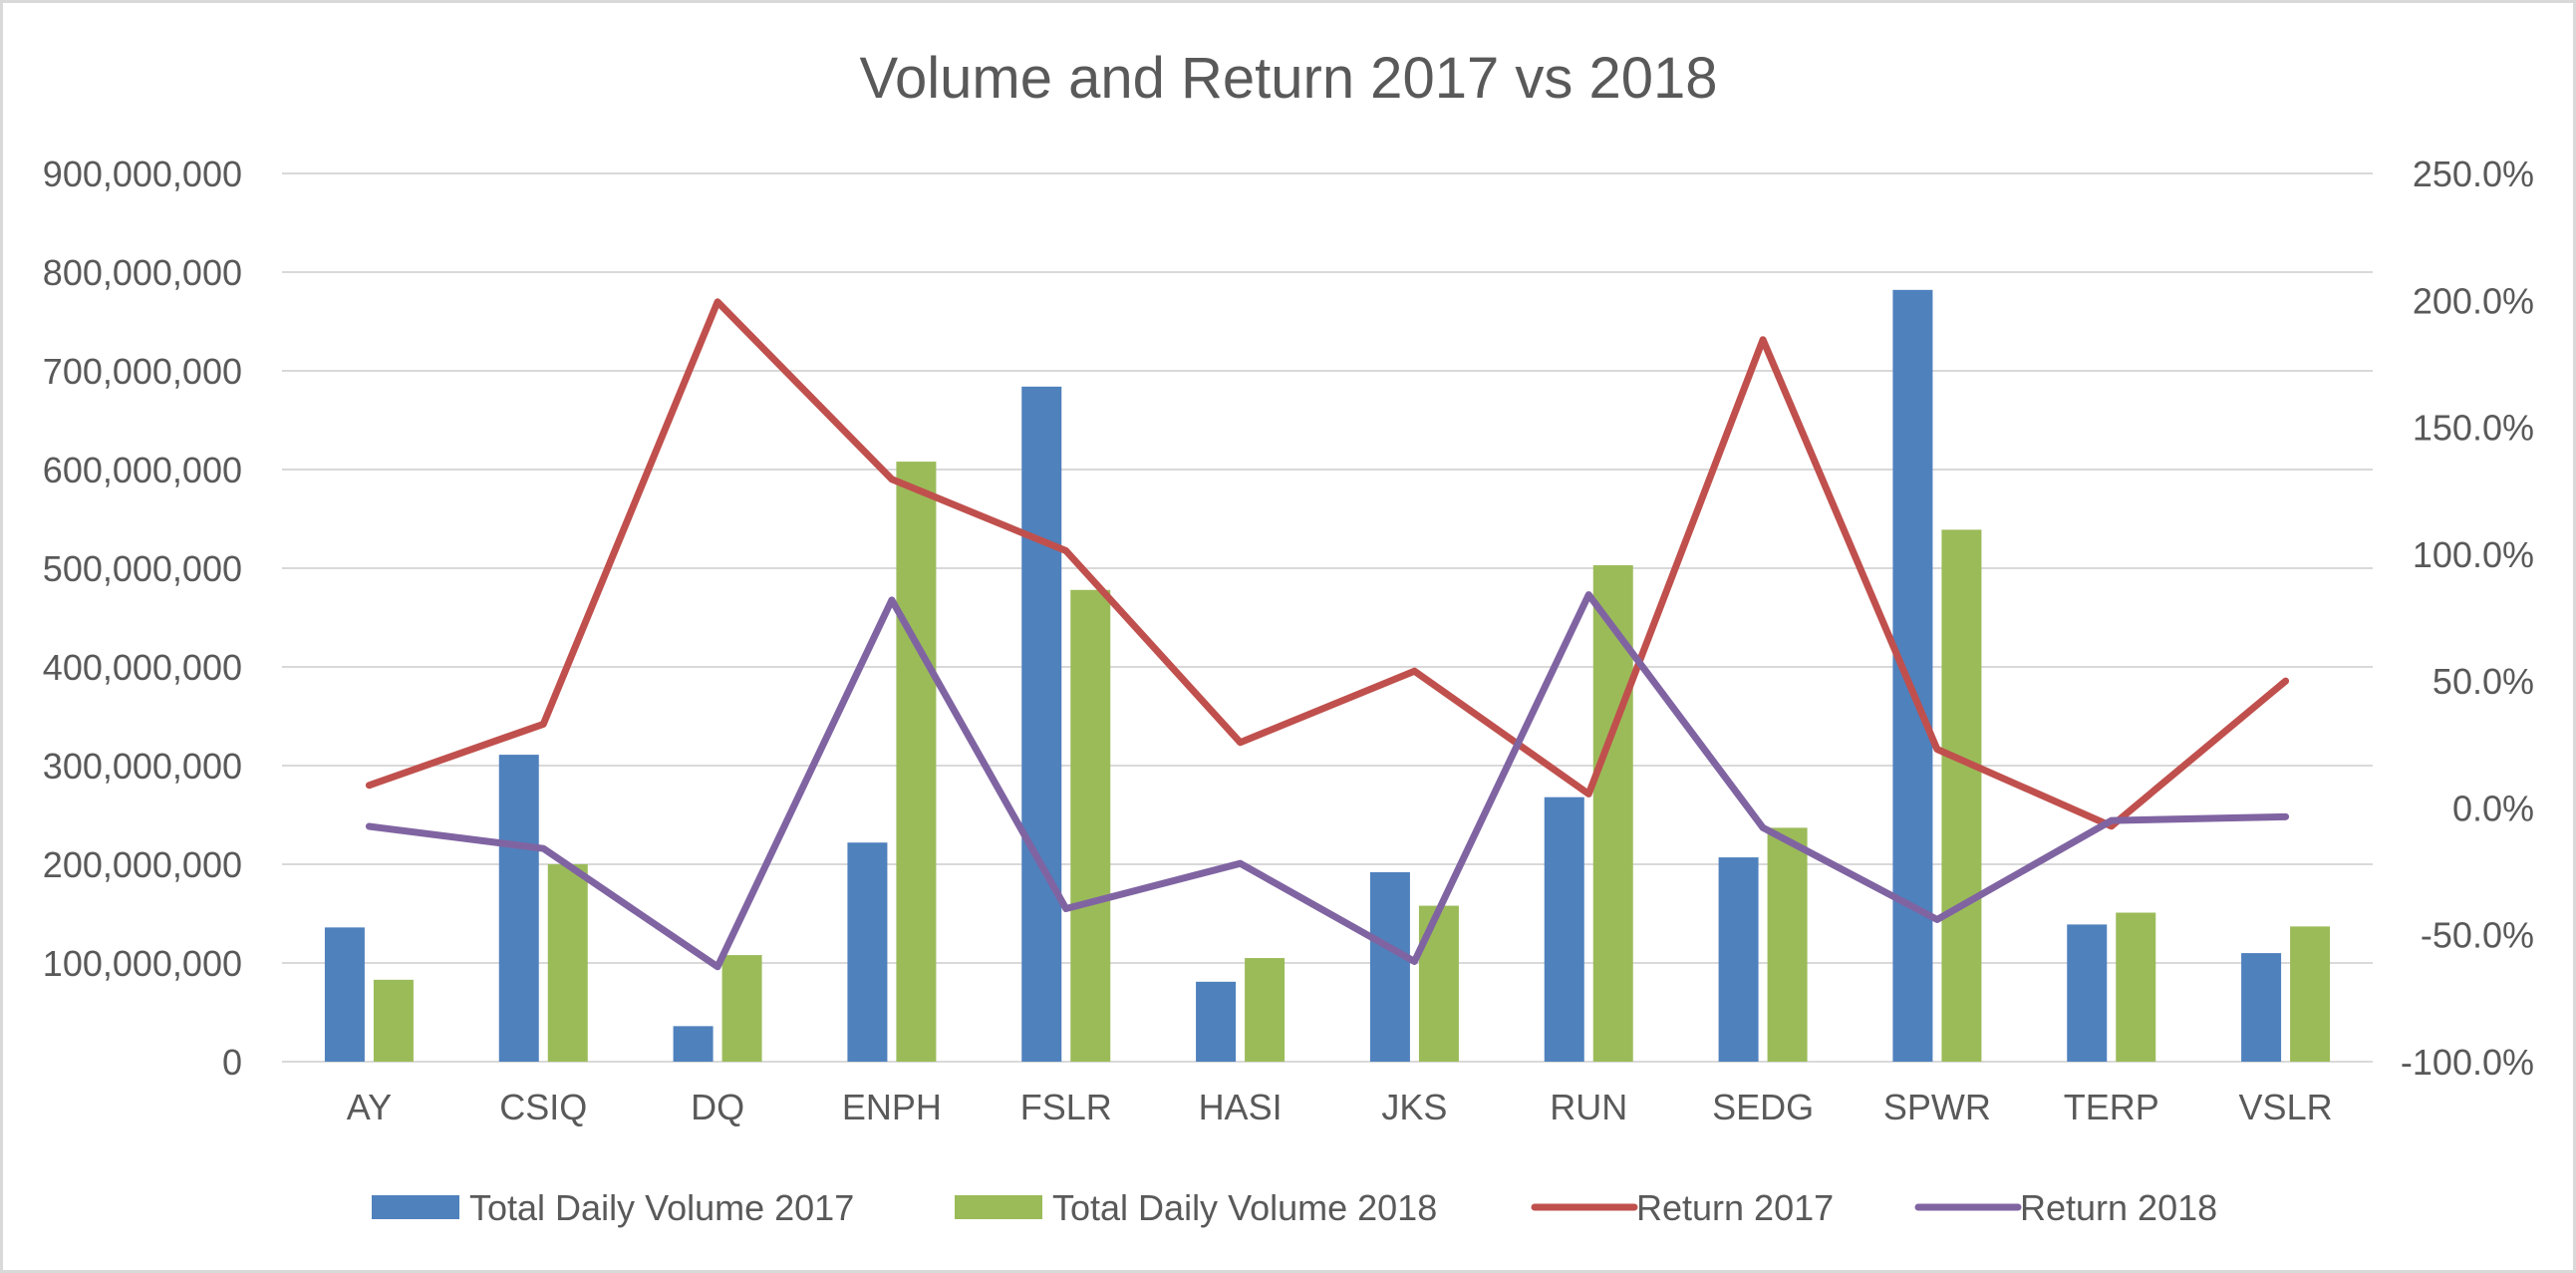 This screenshot has height=1273, width=2576. Describe the element at coordinates (1090, 826) in the screenshot. I see `bar-2018-fslr` at that location.